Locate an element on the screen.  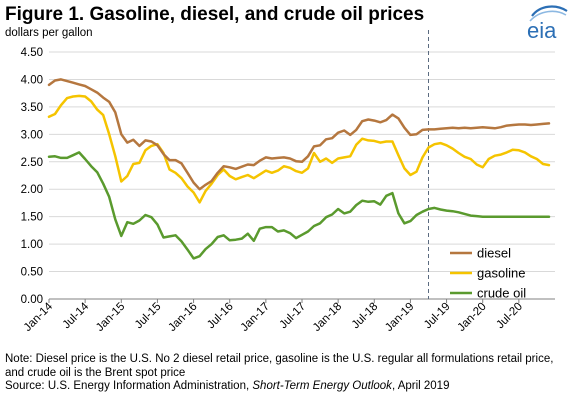
x-tick-label: Jul-17 is located at coordinates (292, 316).